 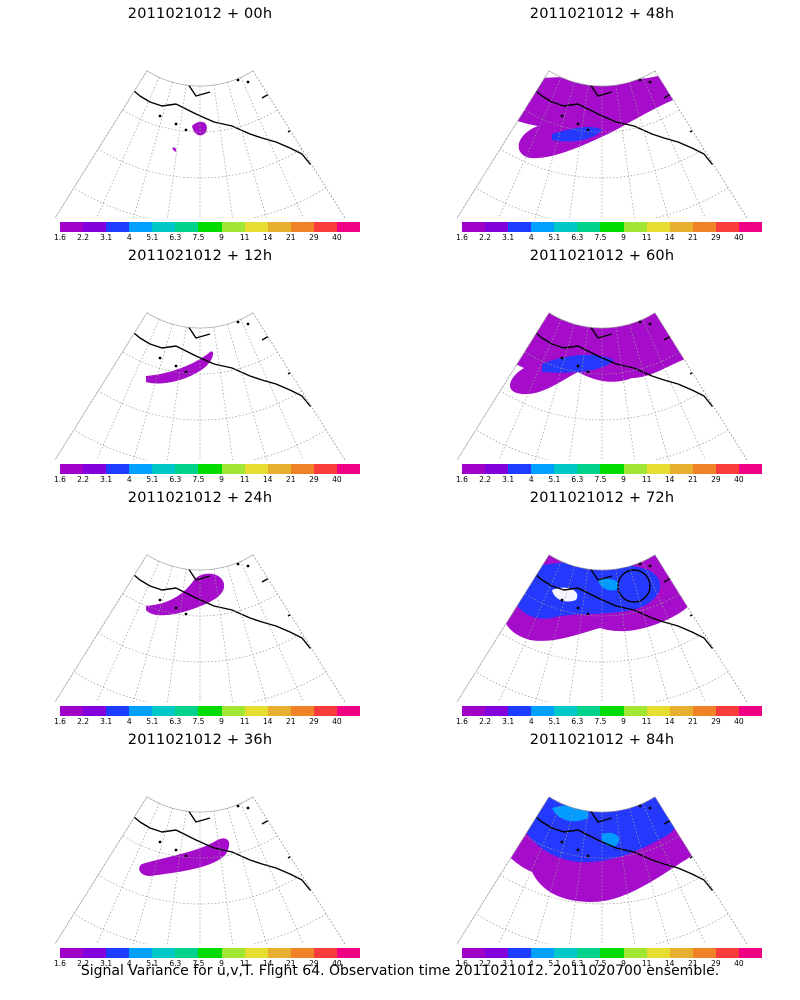 I want to click on variance-max-patch, so click(x=300, y=86).